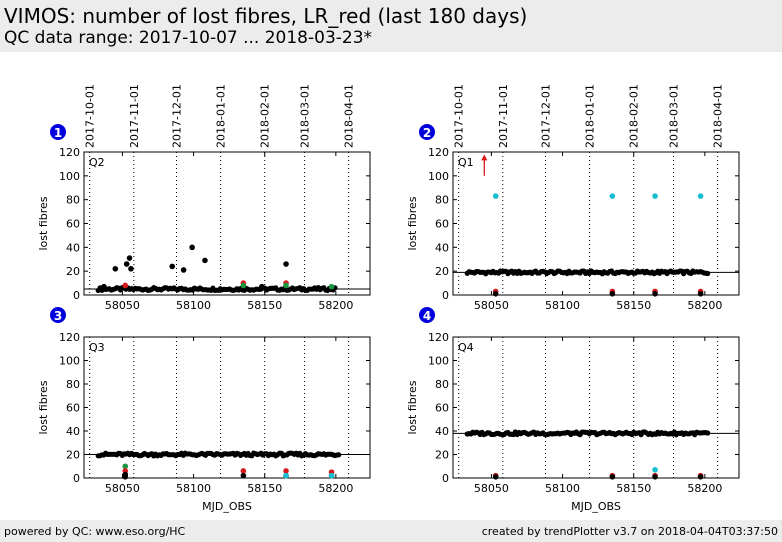 The image size is (782, 542). What do you see at coordinates (265, 116) in the screenshot?
I see `date-tick-label: 2018-02-01` at bounding box center [265, 116].